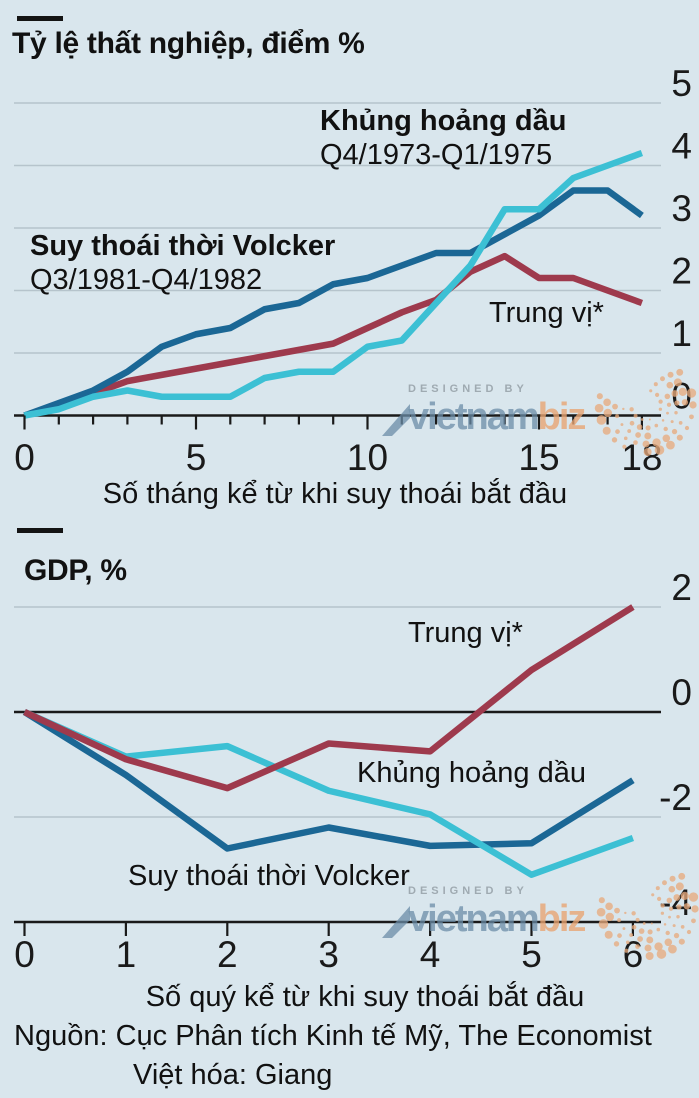  Describe the element at coordinates (645, 412) in the screenshot. I see `logo-globe-icon` at that location.